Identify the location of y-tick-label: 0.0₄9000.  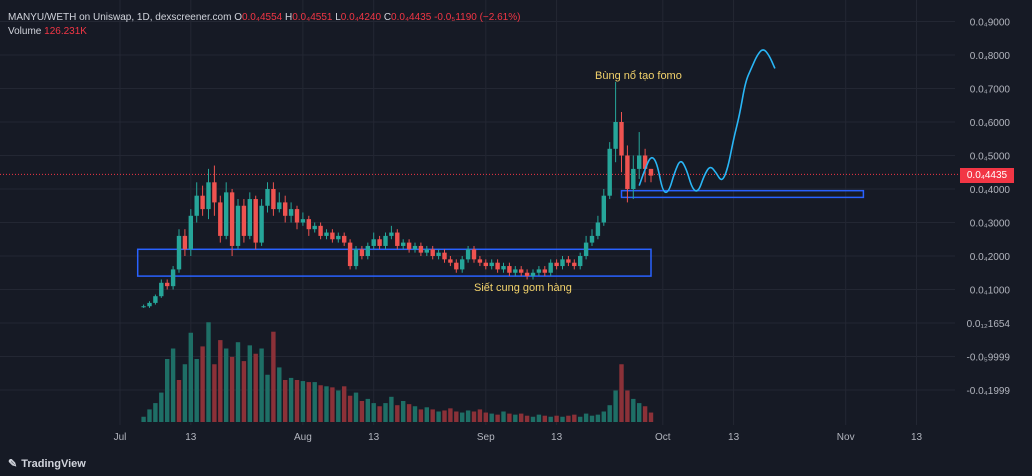
(990, 23).